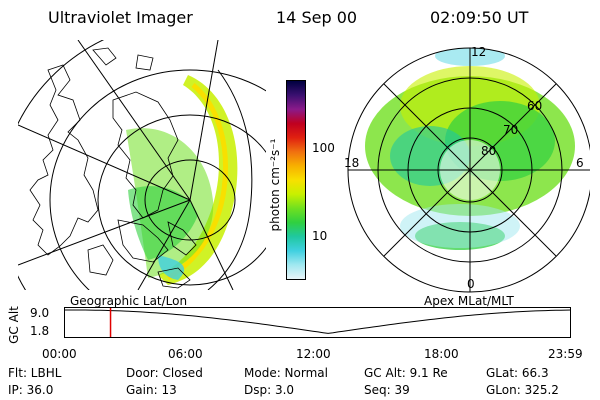 Image resolution: width=600 pixels, height=400 pixels. I want to click on altitude-curve, so click(318, 321).